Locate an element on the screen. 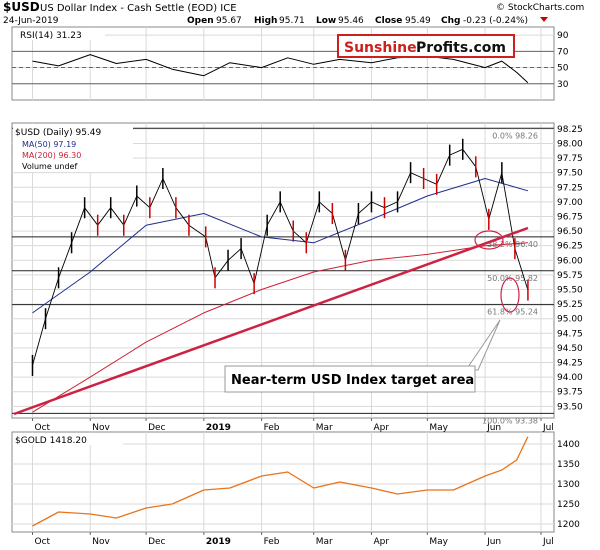  logo-profits: Profits.com is located at coordinates (461, 48).